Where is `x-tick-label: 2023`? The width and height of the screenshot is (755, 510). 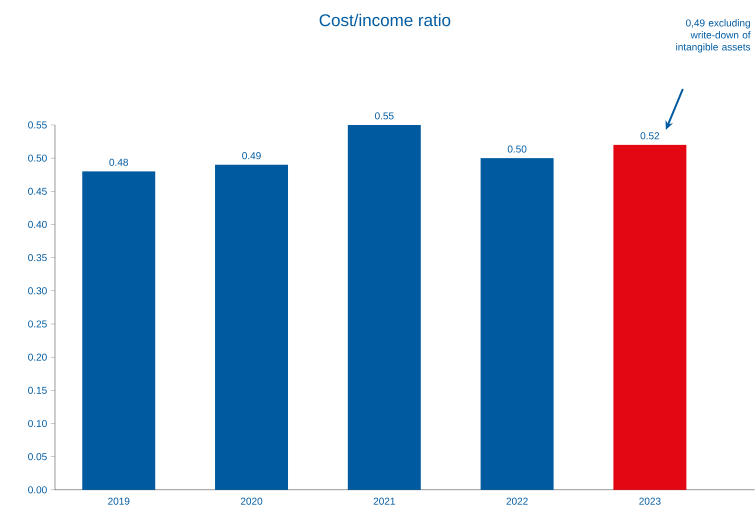
x-tick-label: 2023 is located at coordinates (650, 501).